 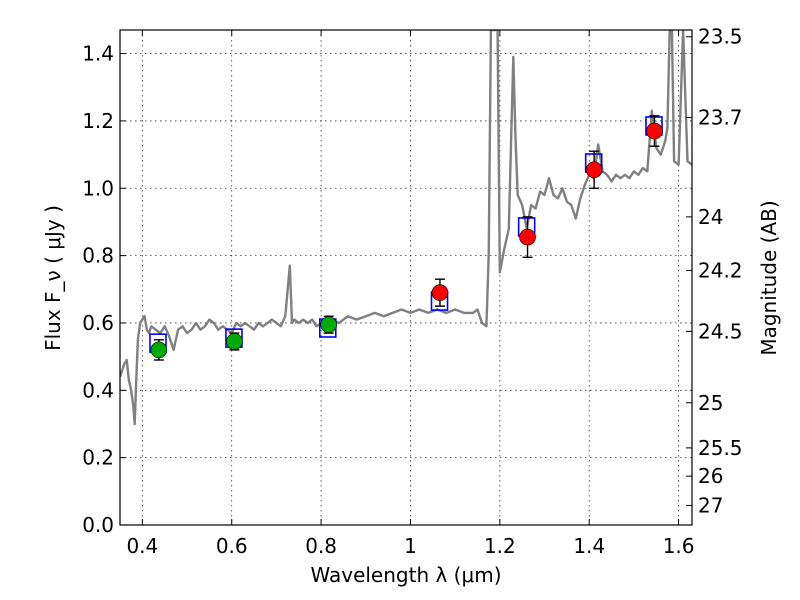 What do you see at coordinates (410, 546) in the screenshot?
I see `x-tick-label: 1` at bounding box center [410, 546].